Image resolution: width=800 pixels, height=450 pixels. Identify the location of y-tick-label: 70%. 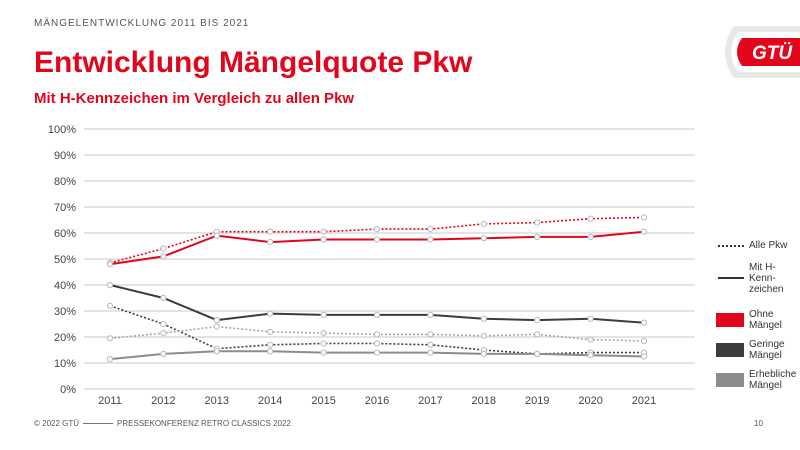
(65, 208).